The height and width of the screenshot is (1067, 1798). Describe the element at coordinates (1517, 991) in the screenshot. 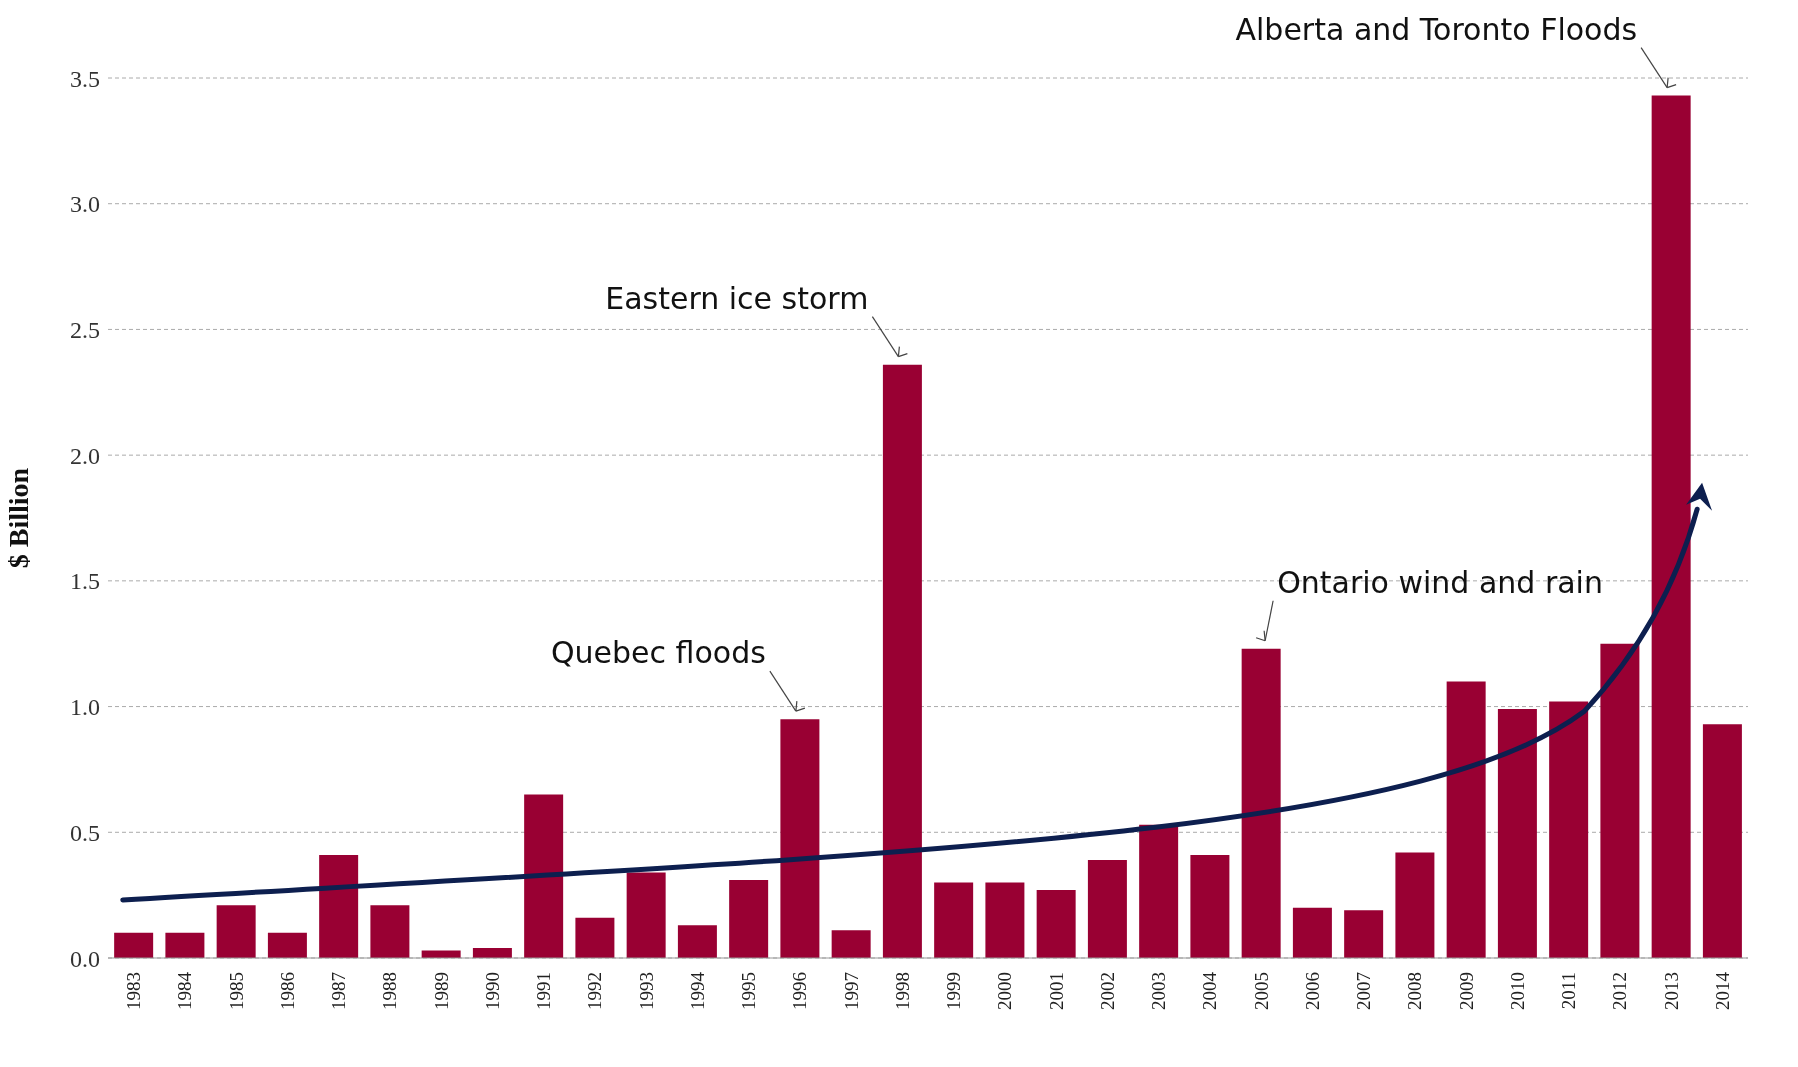

I see `x-tick-label: 2010` at that location.